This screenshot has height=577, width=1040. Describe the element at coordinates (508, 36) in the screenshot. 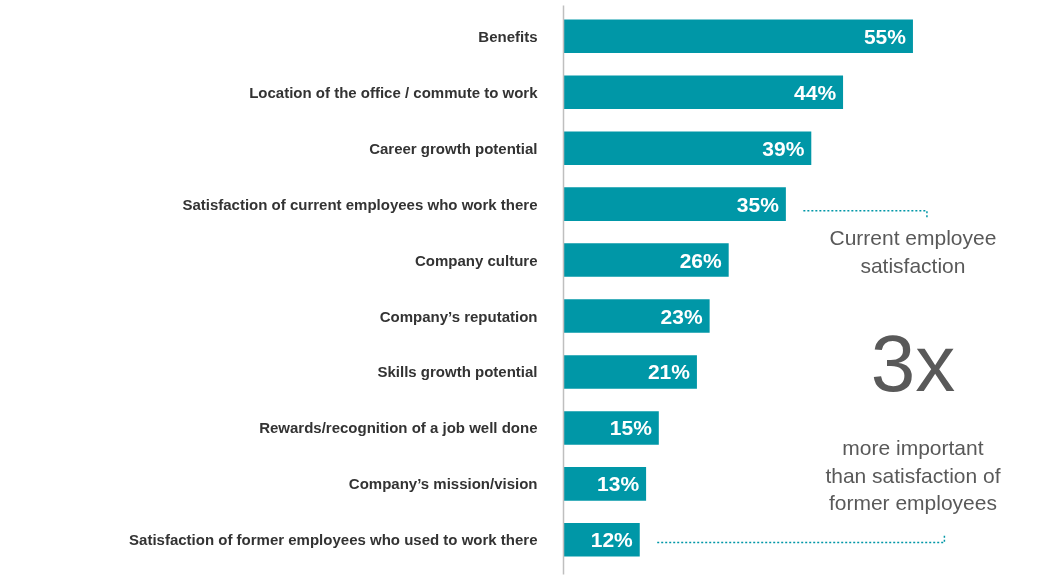

I see `y-tick-label: Benefits` at that location.